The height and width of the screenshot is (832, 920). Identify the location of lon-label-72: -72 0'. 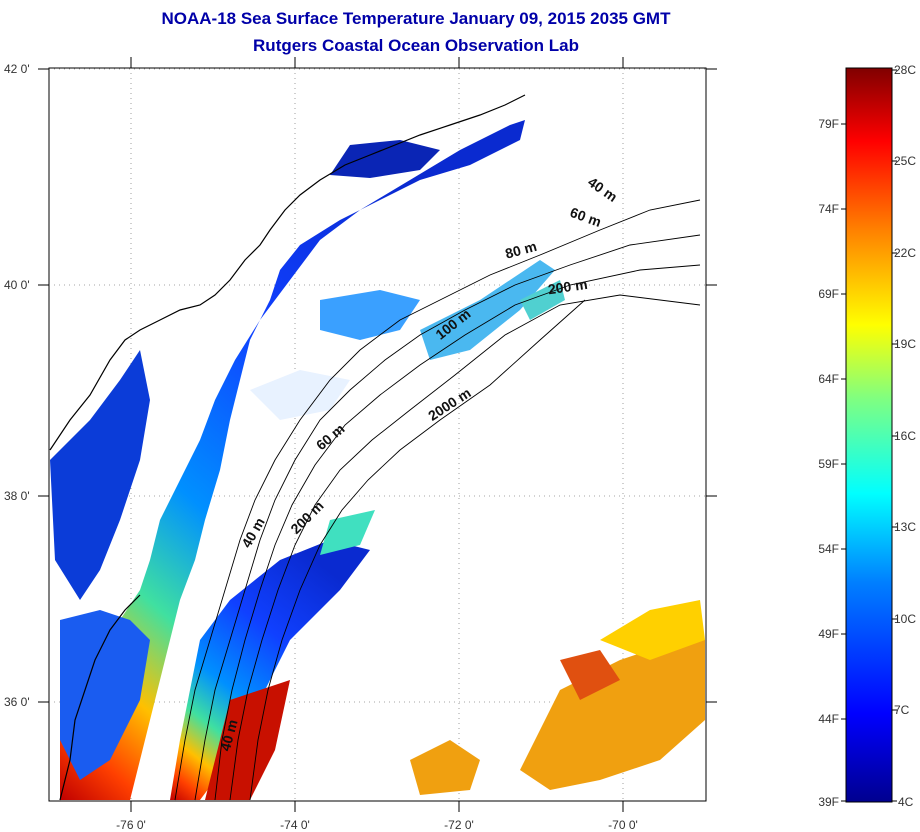
(459, 825).